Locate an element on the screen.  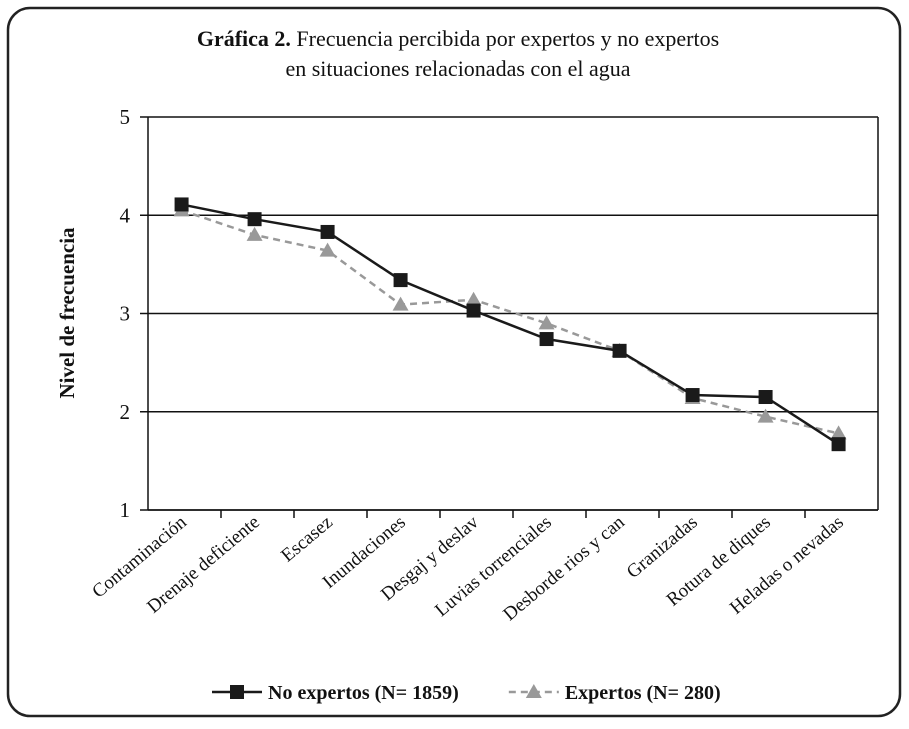
chart-title: en situaciones relacionadas con el agua is located at coordinates (457, 68).